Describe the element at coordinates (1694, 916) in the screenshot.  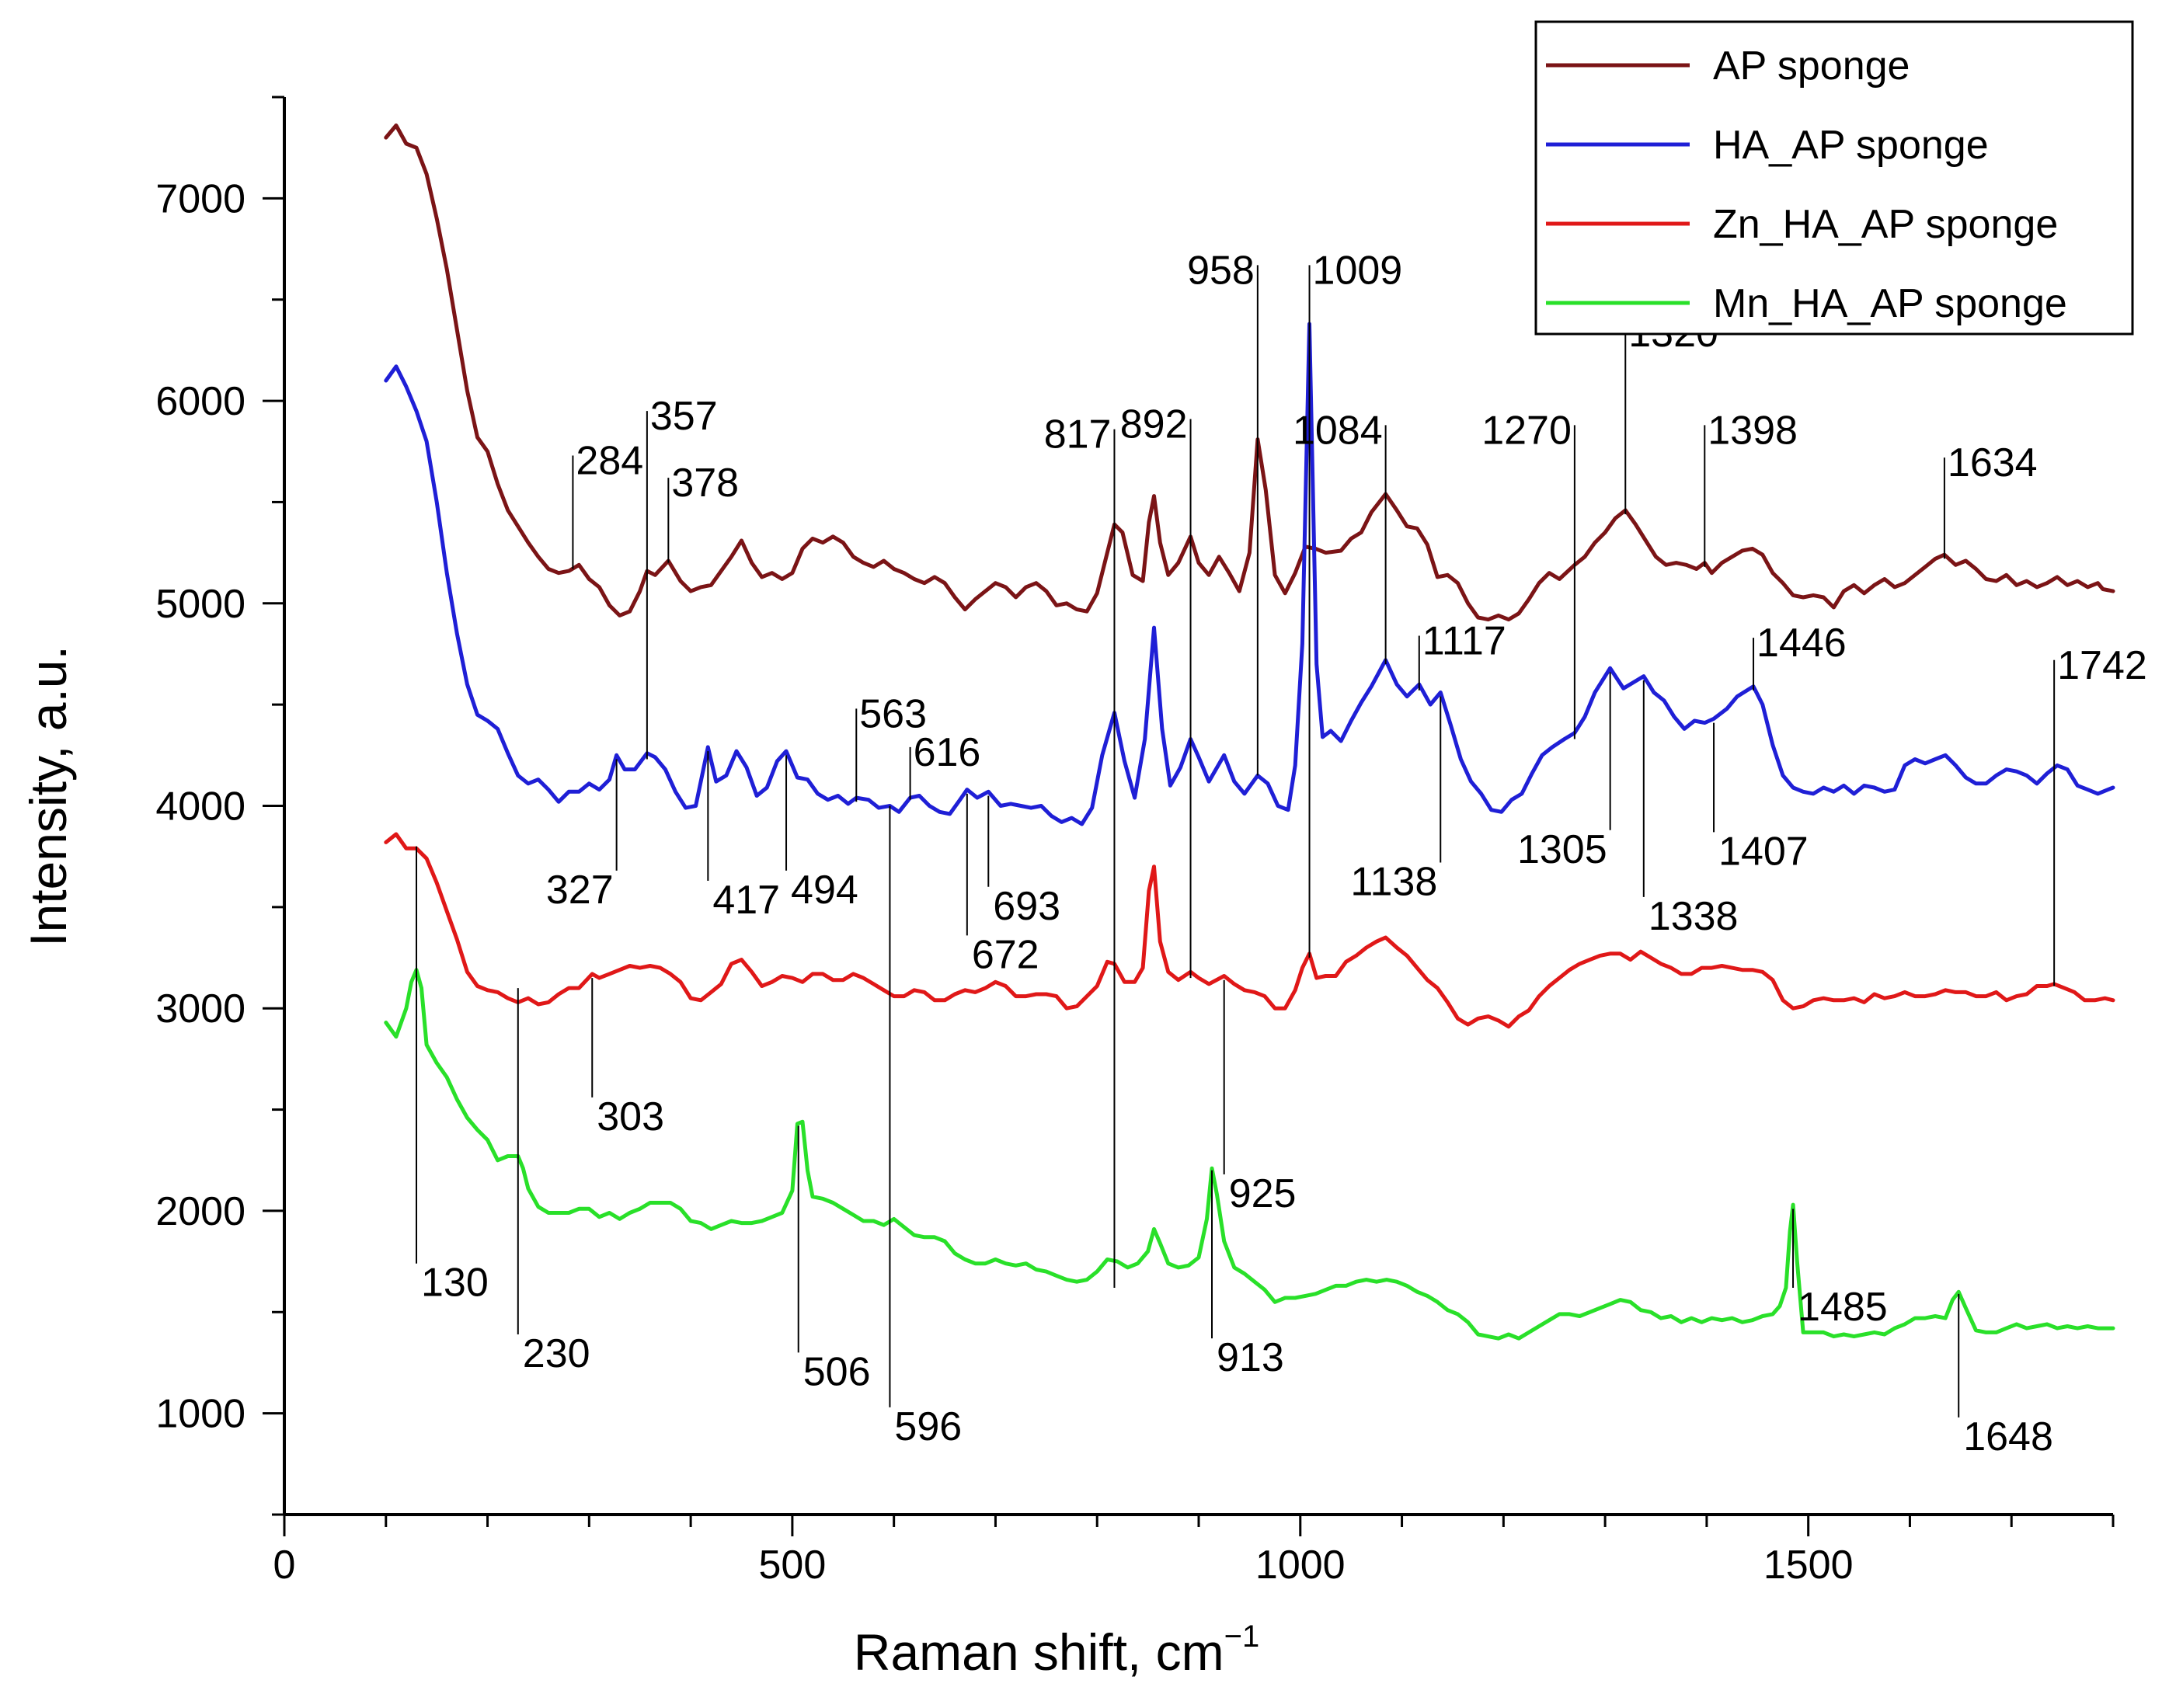
I see `peak-label: 1338` at that location.